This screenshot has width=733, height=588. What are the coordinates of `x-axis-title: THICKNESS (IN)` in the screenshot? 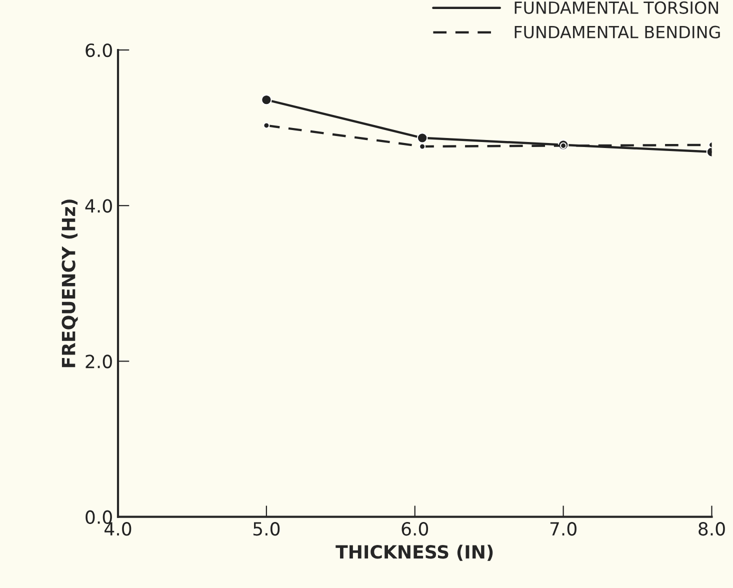 It's located at (414, 552).